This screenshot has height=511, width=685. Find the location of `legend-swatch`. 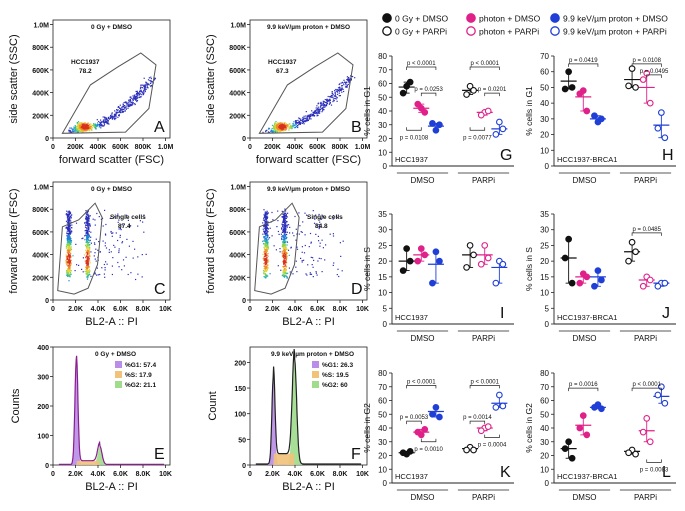

legend-swatch is located at coordinates (315, 374).